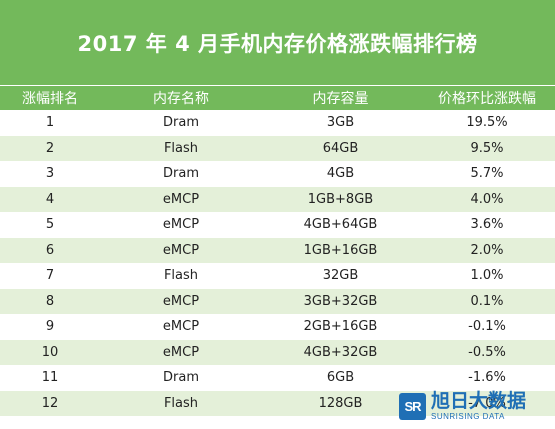  What do you see at coordinates (50, 352) in the screenshot?
I see `cell-rank: 10` at bounding box center [50, 352].